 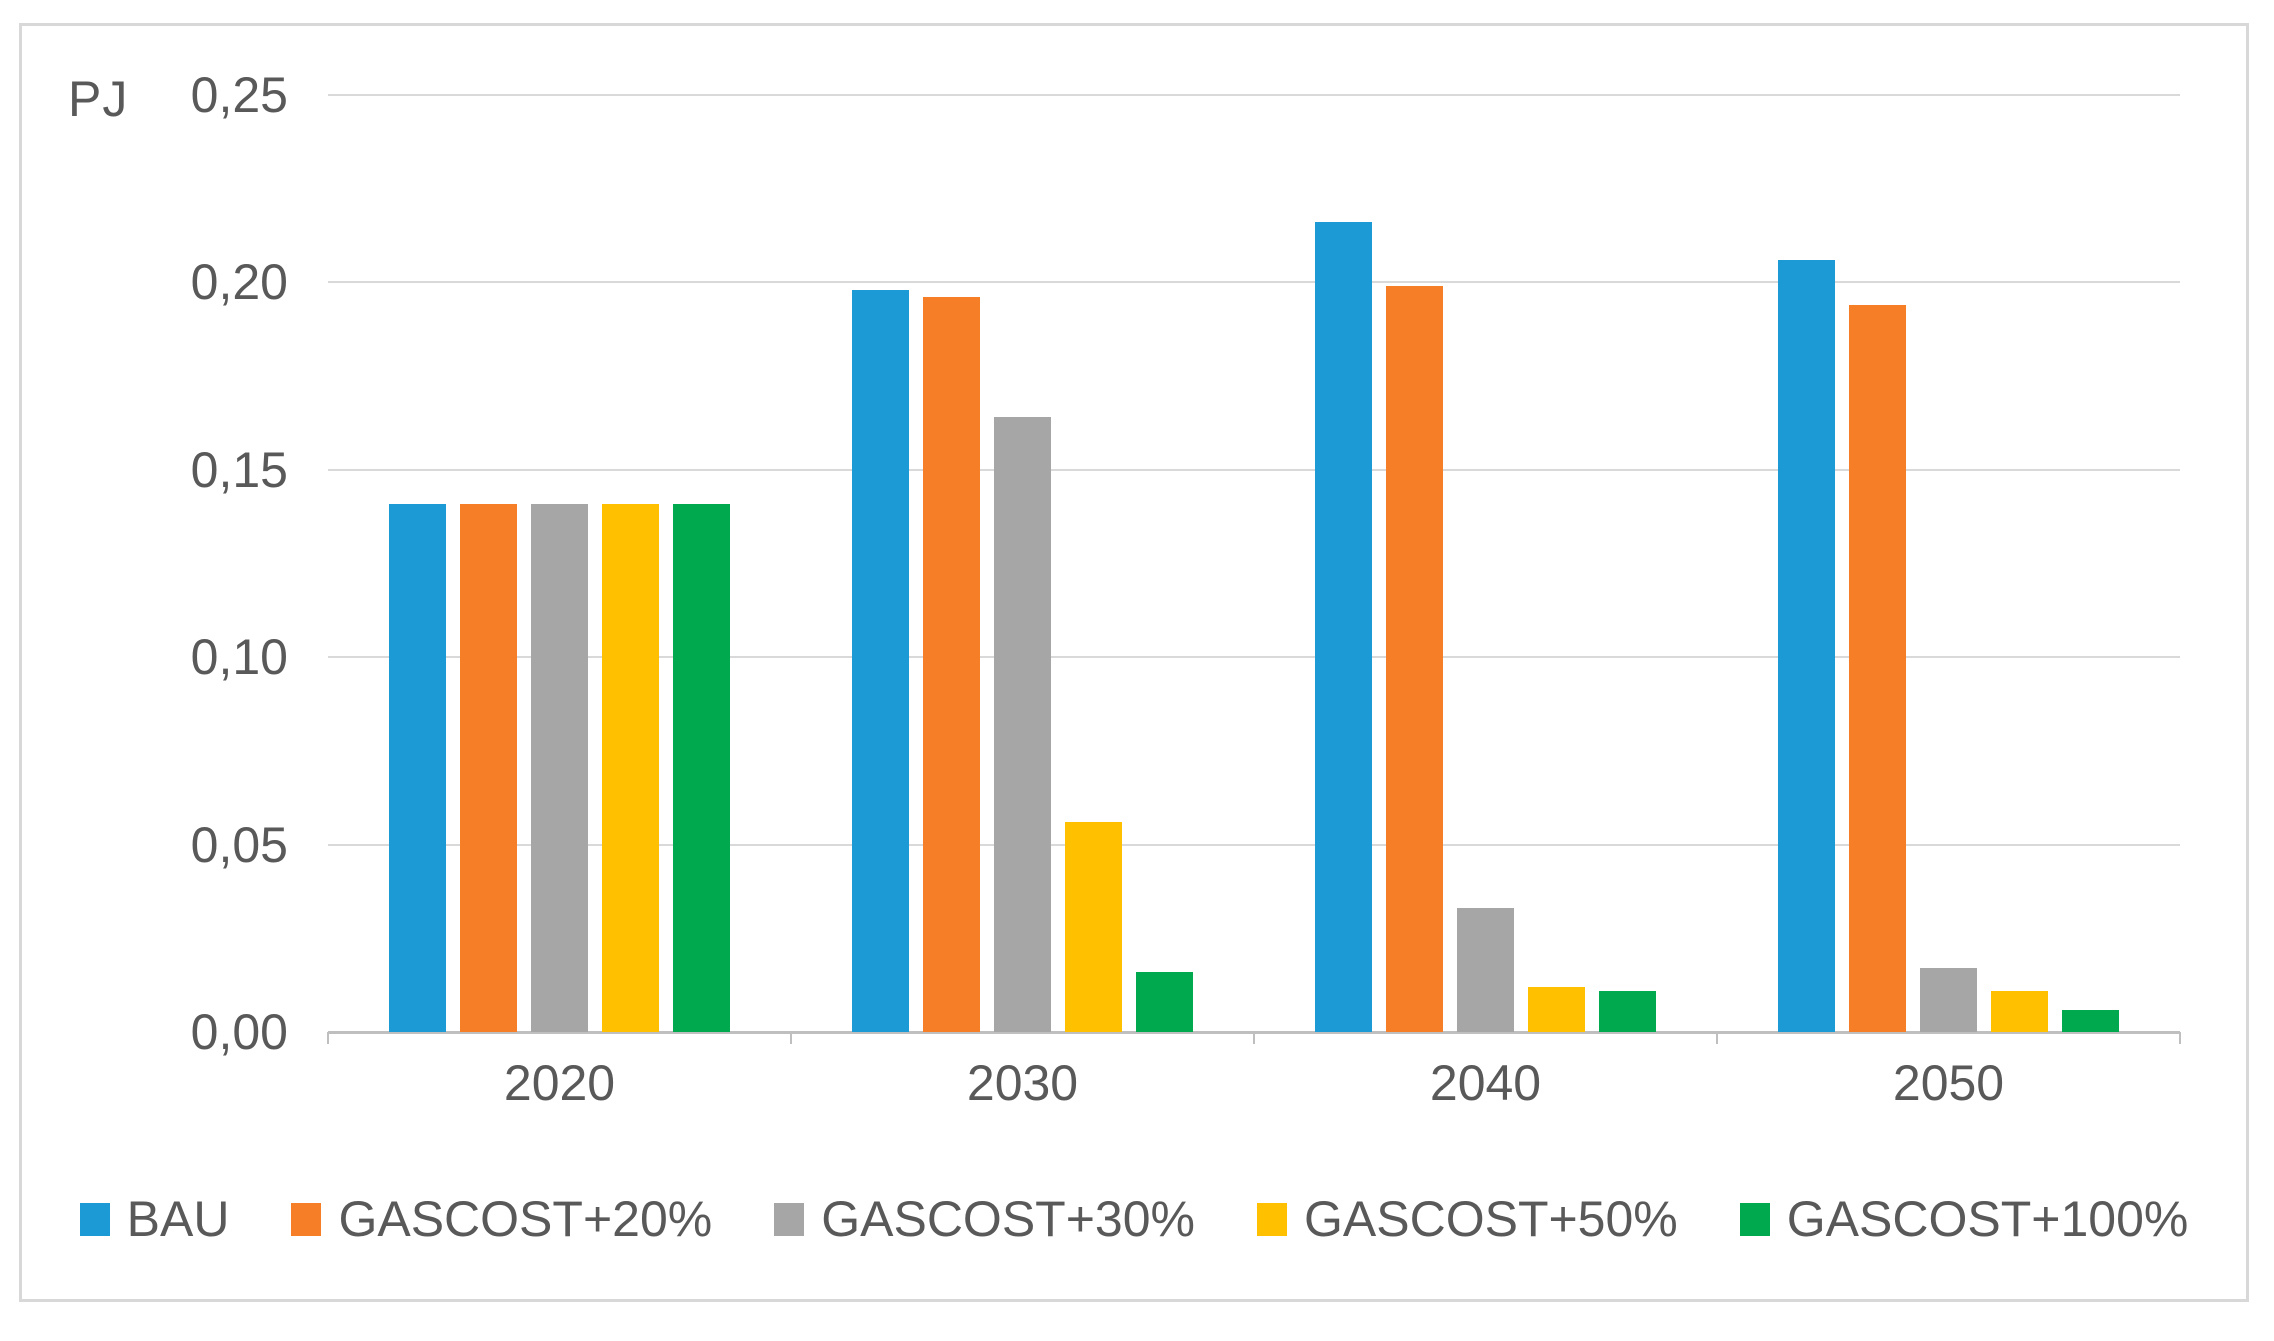 I want to click on bar-GASCOST+30%-2030, so click(x=1022, y=724).